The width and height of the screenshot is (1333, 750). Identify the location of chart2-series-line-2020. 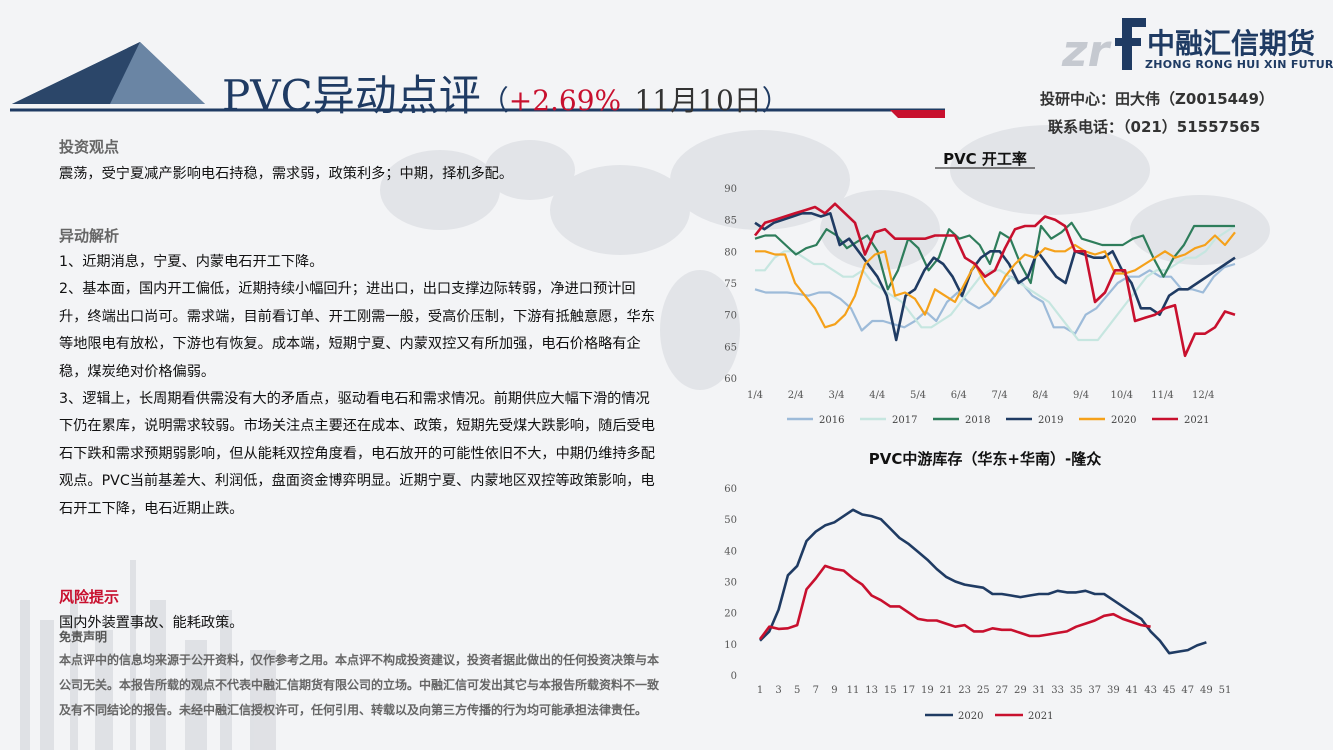
(983, 581).